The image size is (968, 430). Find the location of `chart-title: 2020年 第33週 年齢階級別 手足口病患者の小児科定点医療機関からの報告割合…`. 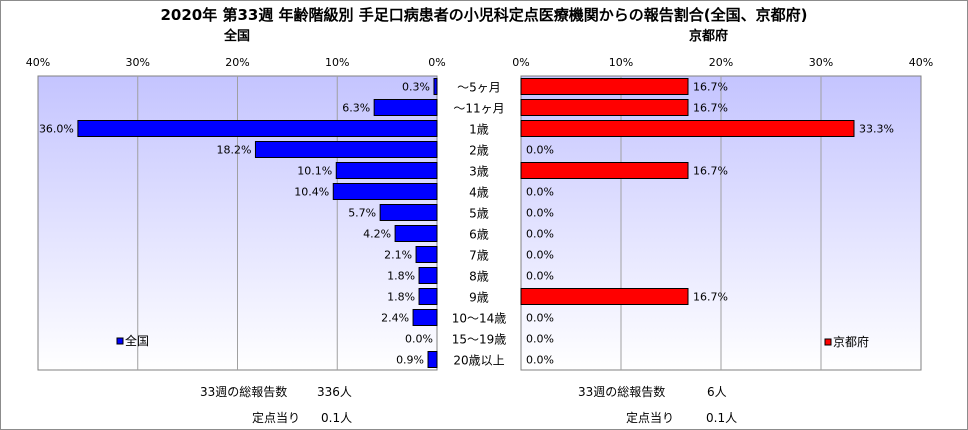

chart-title: 2020年 第33週 年齢階級別 手足口病患者の小児科定点医療機関からの報告割合… is located at coordinates (484, 15).